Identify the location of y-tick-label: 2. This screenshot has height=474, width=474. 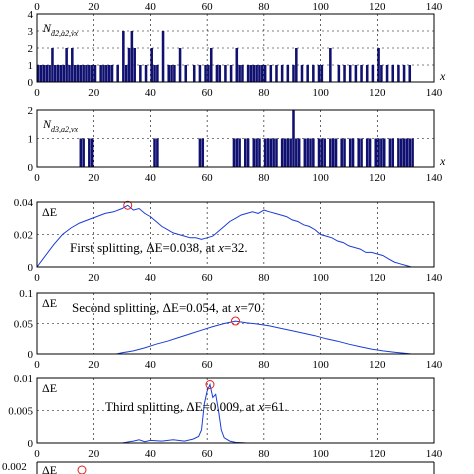
(31, 111).